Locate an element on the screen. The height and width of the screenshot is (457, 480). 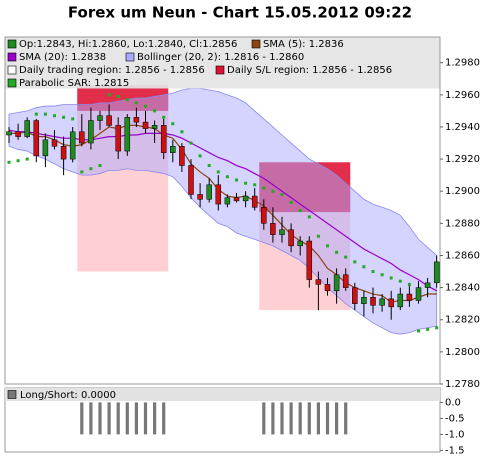
y-tick-label: 1.2980 is located at coordinates (462, 63).